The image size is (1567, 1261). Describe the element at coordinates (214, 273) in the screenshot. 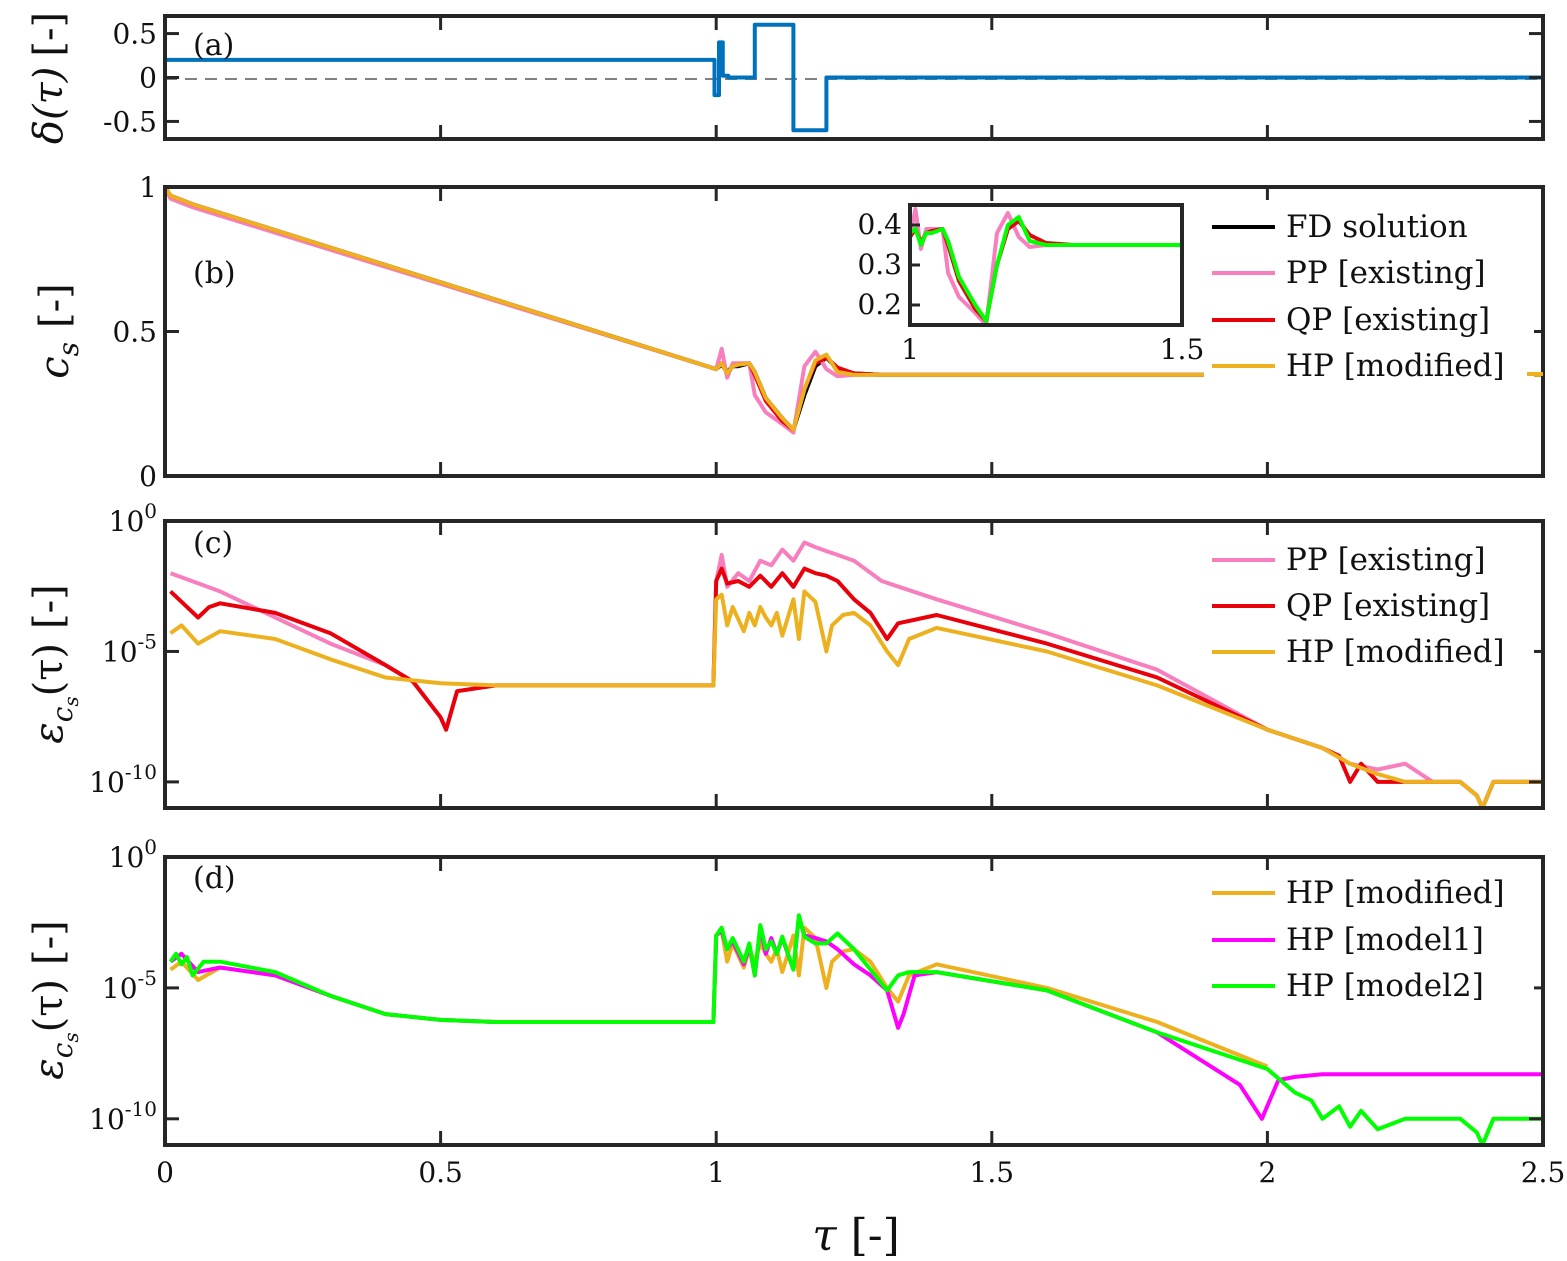

I see `panel-b-label: (b)` at that location.